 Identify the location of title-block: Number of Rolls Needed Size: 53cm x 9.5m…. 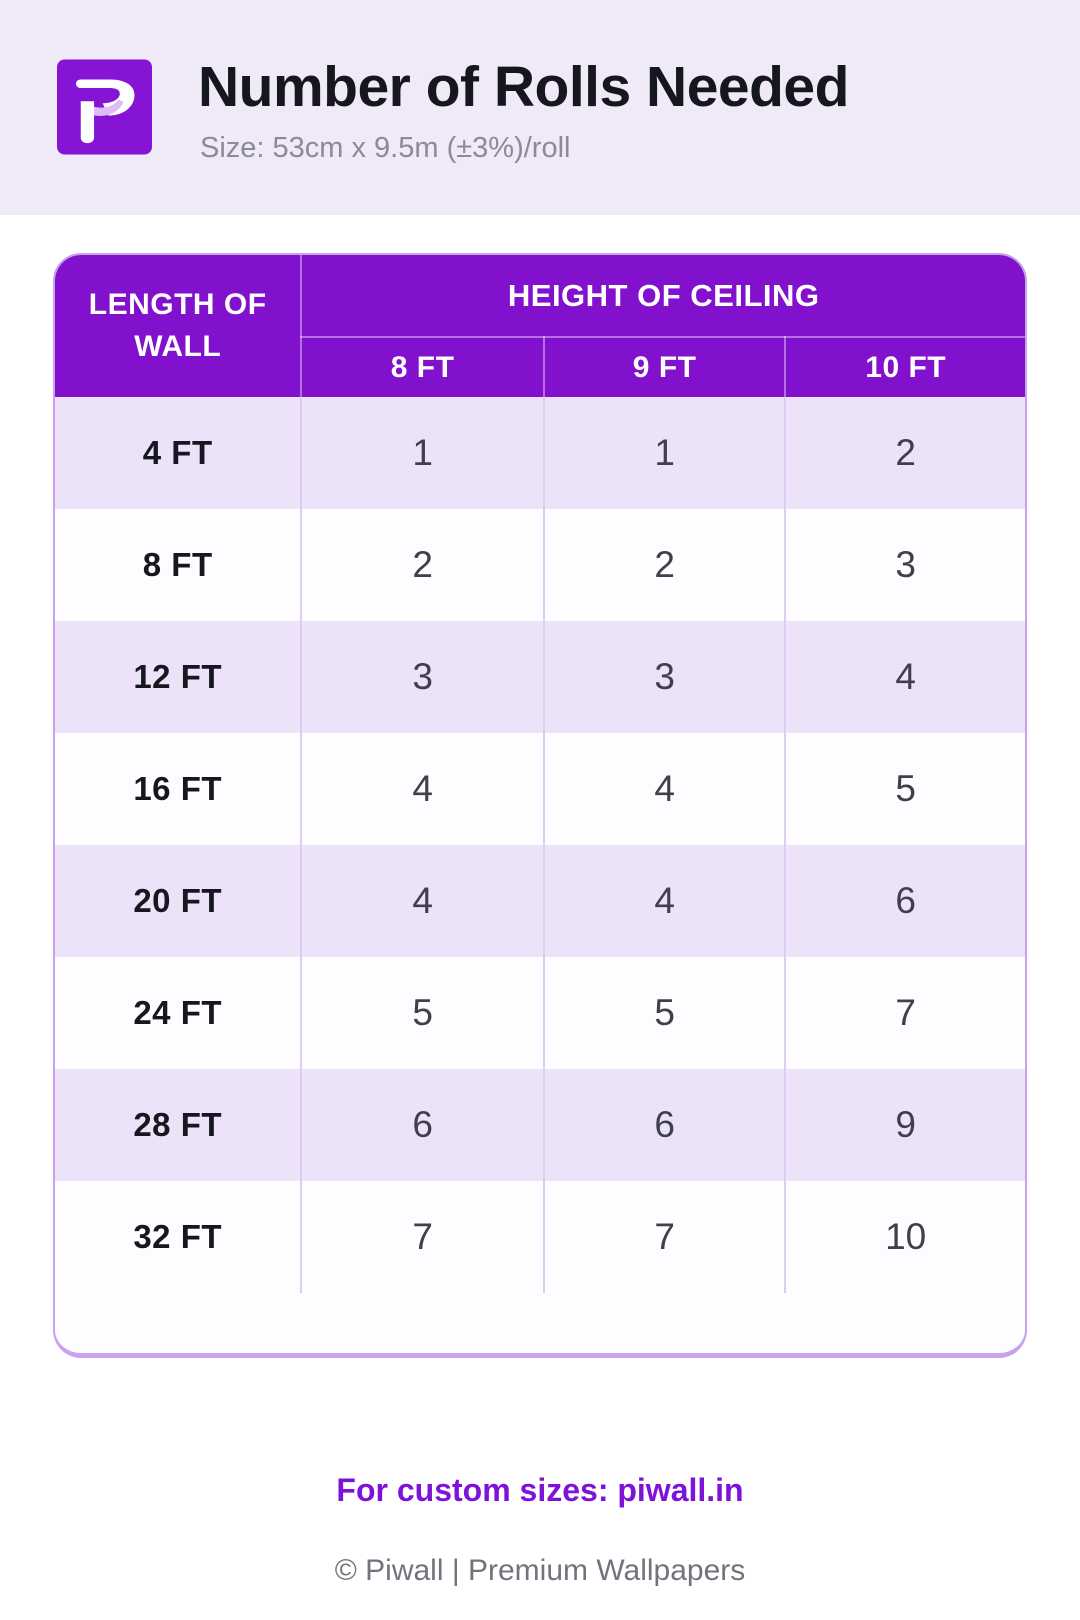
(523, 112).